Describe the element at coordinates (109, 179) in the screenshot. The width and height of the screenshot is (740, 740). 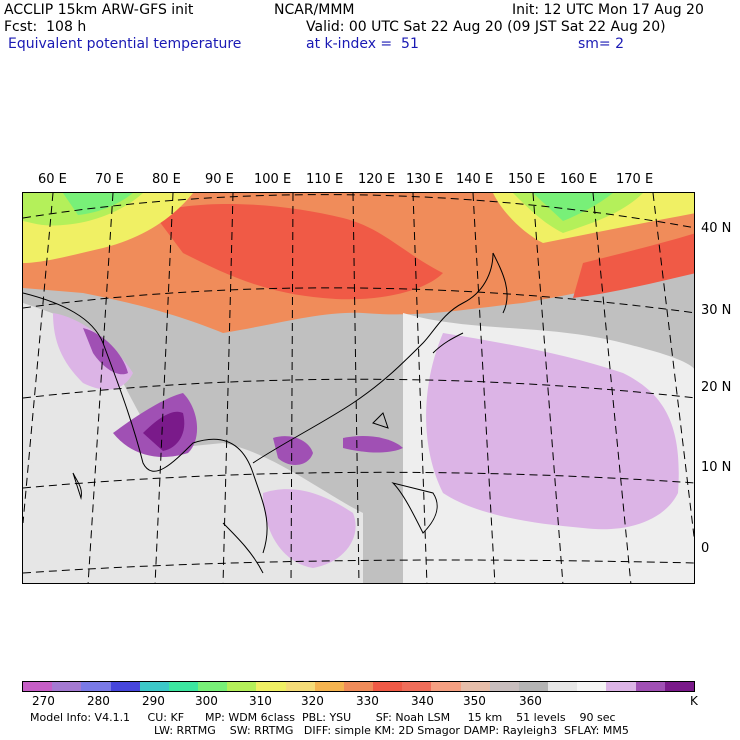
I see `lon-label: 70 E` at that location.